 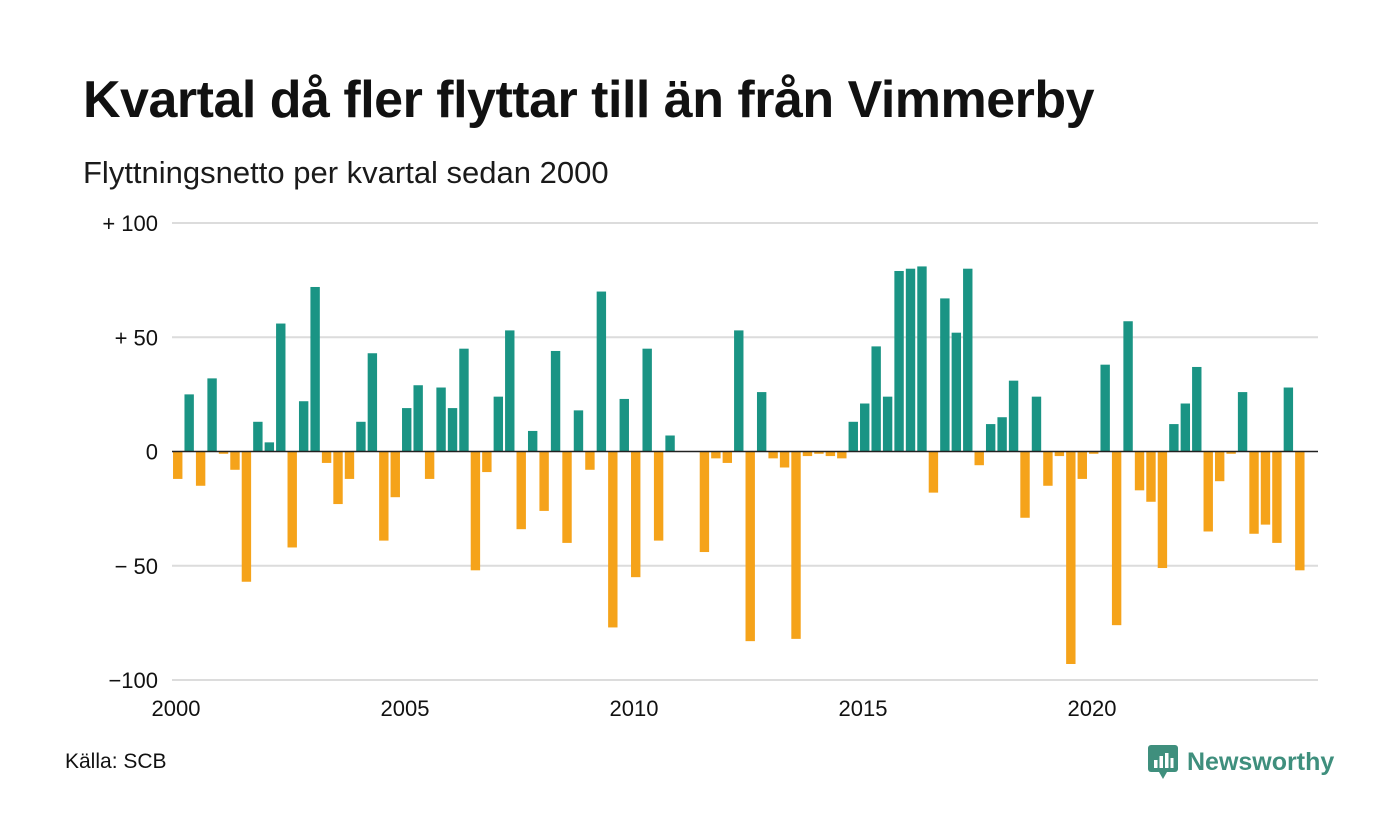 I want to click on y-tick-label: + 100, so click(x=130, y=223).